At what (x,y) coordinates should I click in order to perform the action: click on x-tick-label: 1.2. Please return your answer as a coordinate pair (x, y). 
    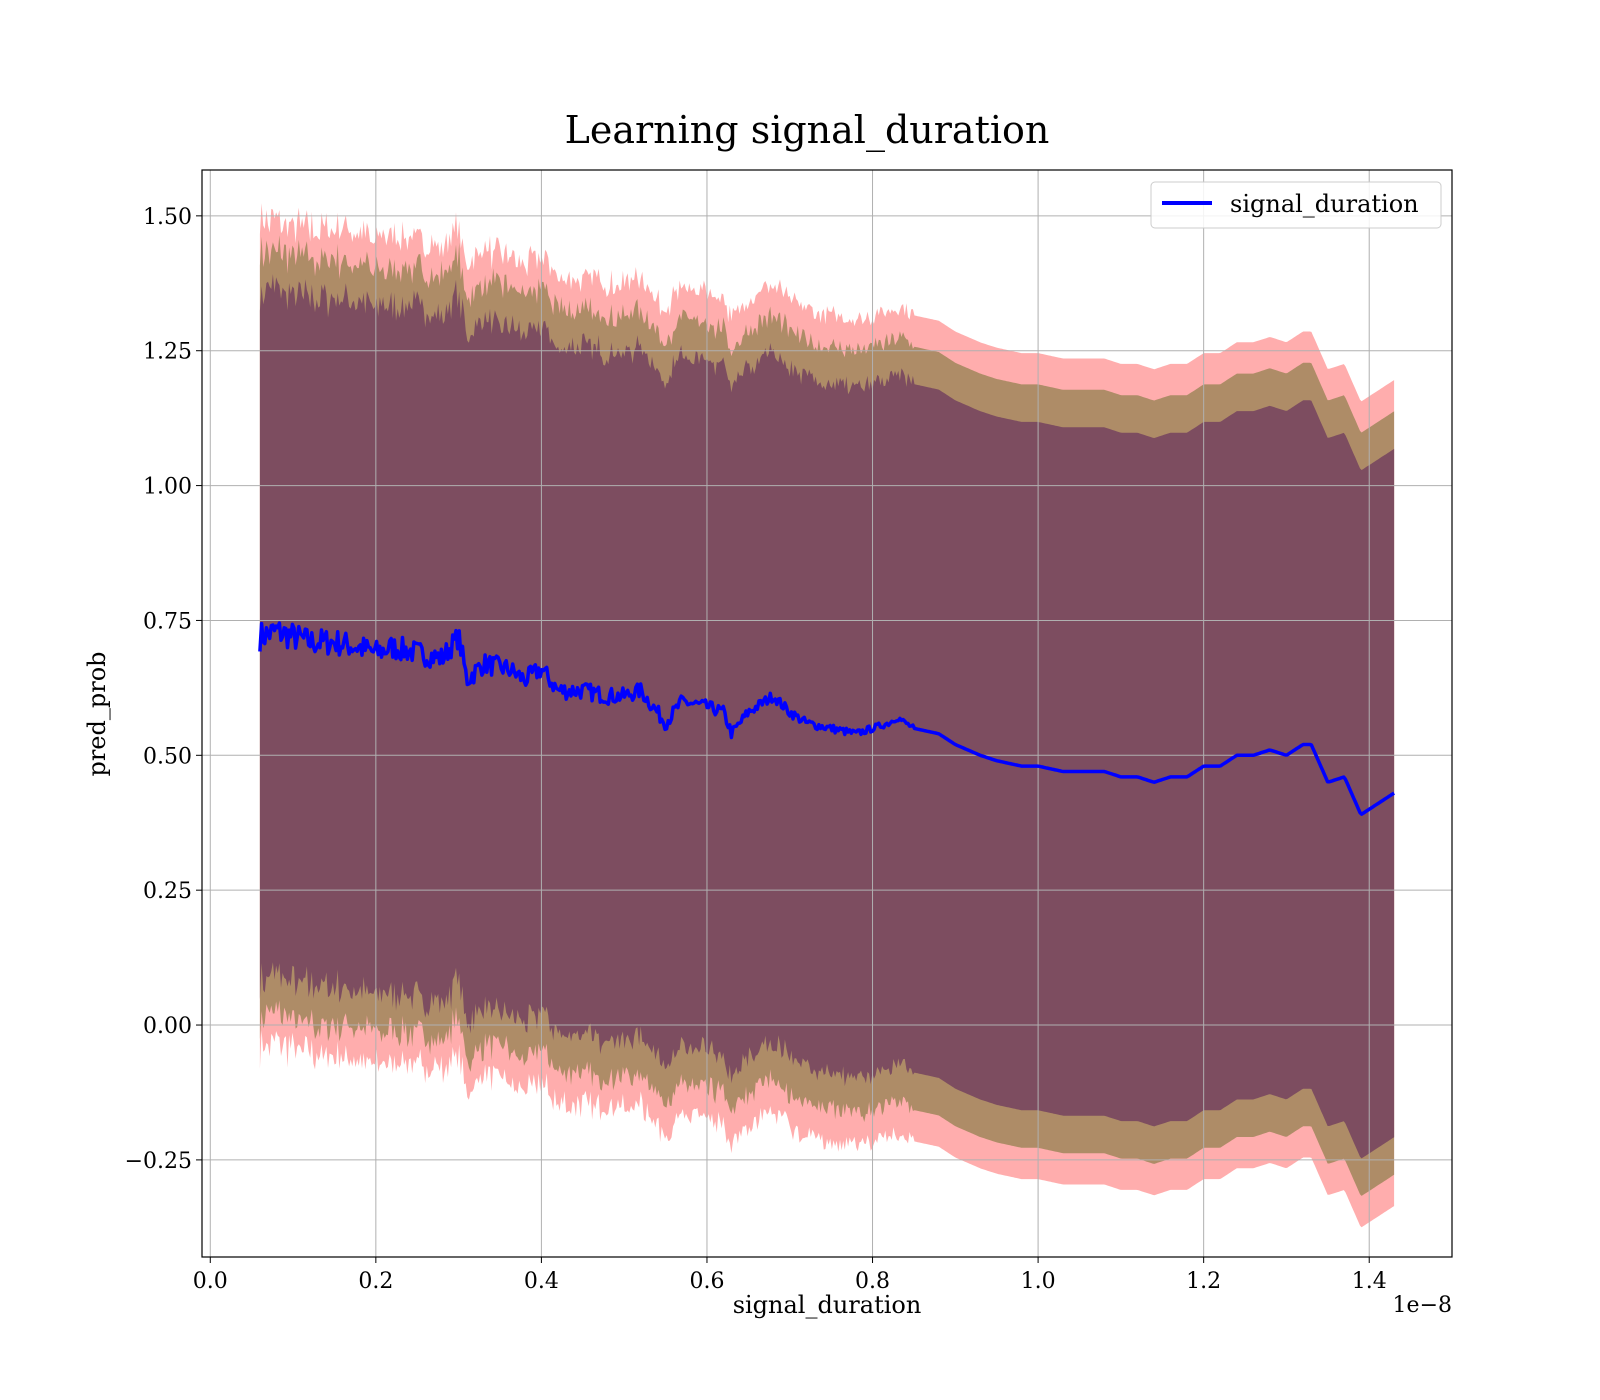
    Looking at the image, I should click on (1203, 1281).